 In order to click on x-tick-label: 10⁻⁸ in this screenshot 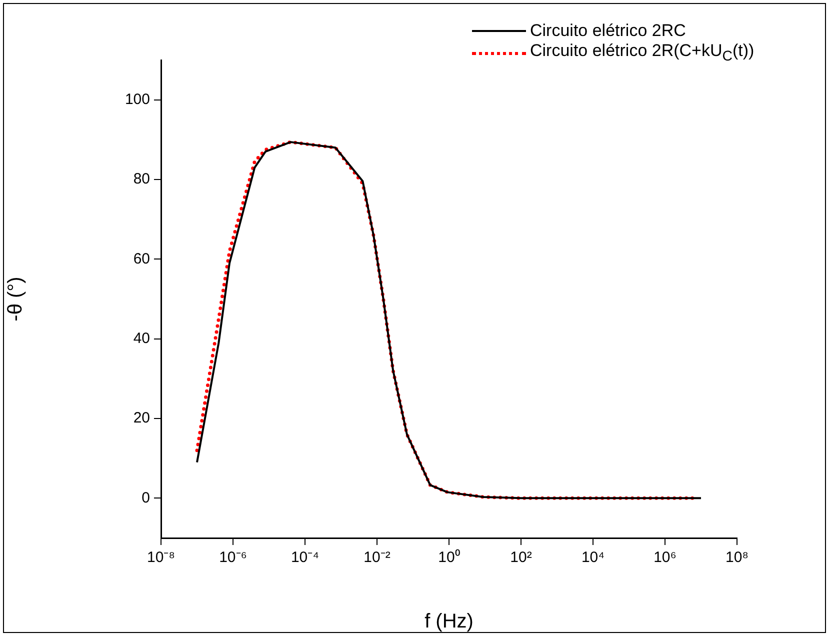, I will do `click(161, 557)`.